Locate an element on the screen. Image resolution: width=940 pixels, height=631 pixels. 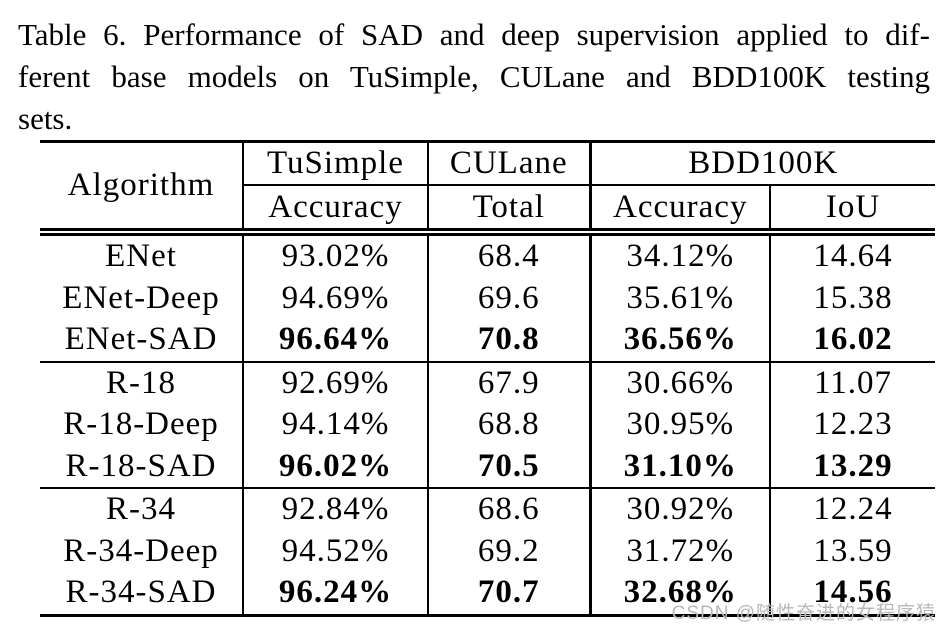
table-row: ENet-Deep 94.69% 69.6 35.61% 15.38 is located at coordinates (488, 298).